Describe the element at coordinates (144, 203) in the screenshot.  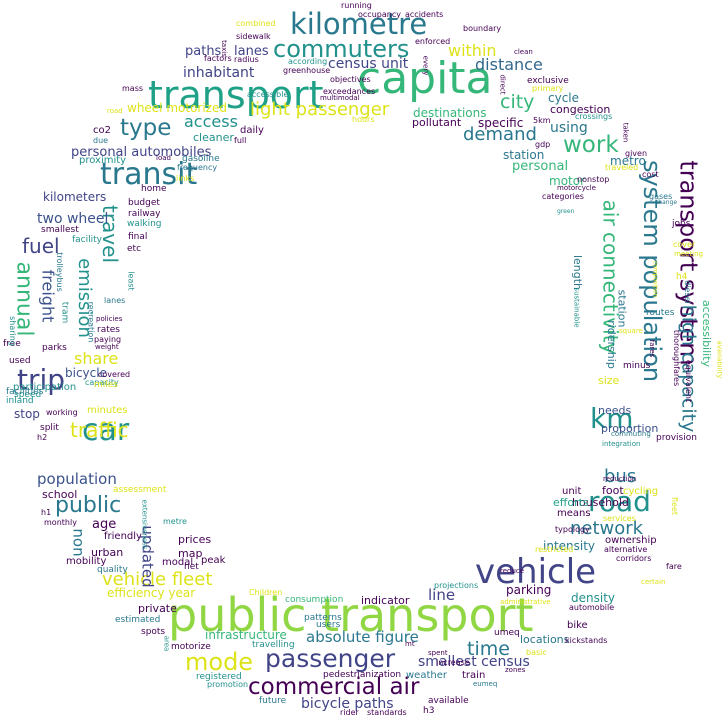
I see `word-budget: budget` at that location.